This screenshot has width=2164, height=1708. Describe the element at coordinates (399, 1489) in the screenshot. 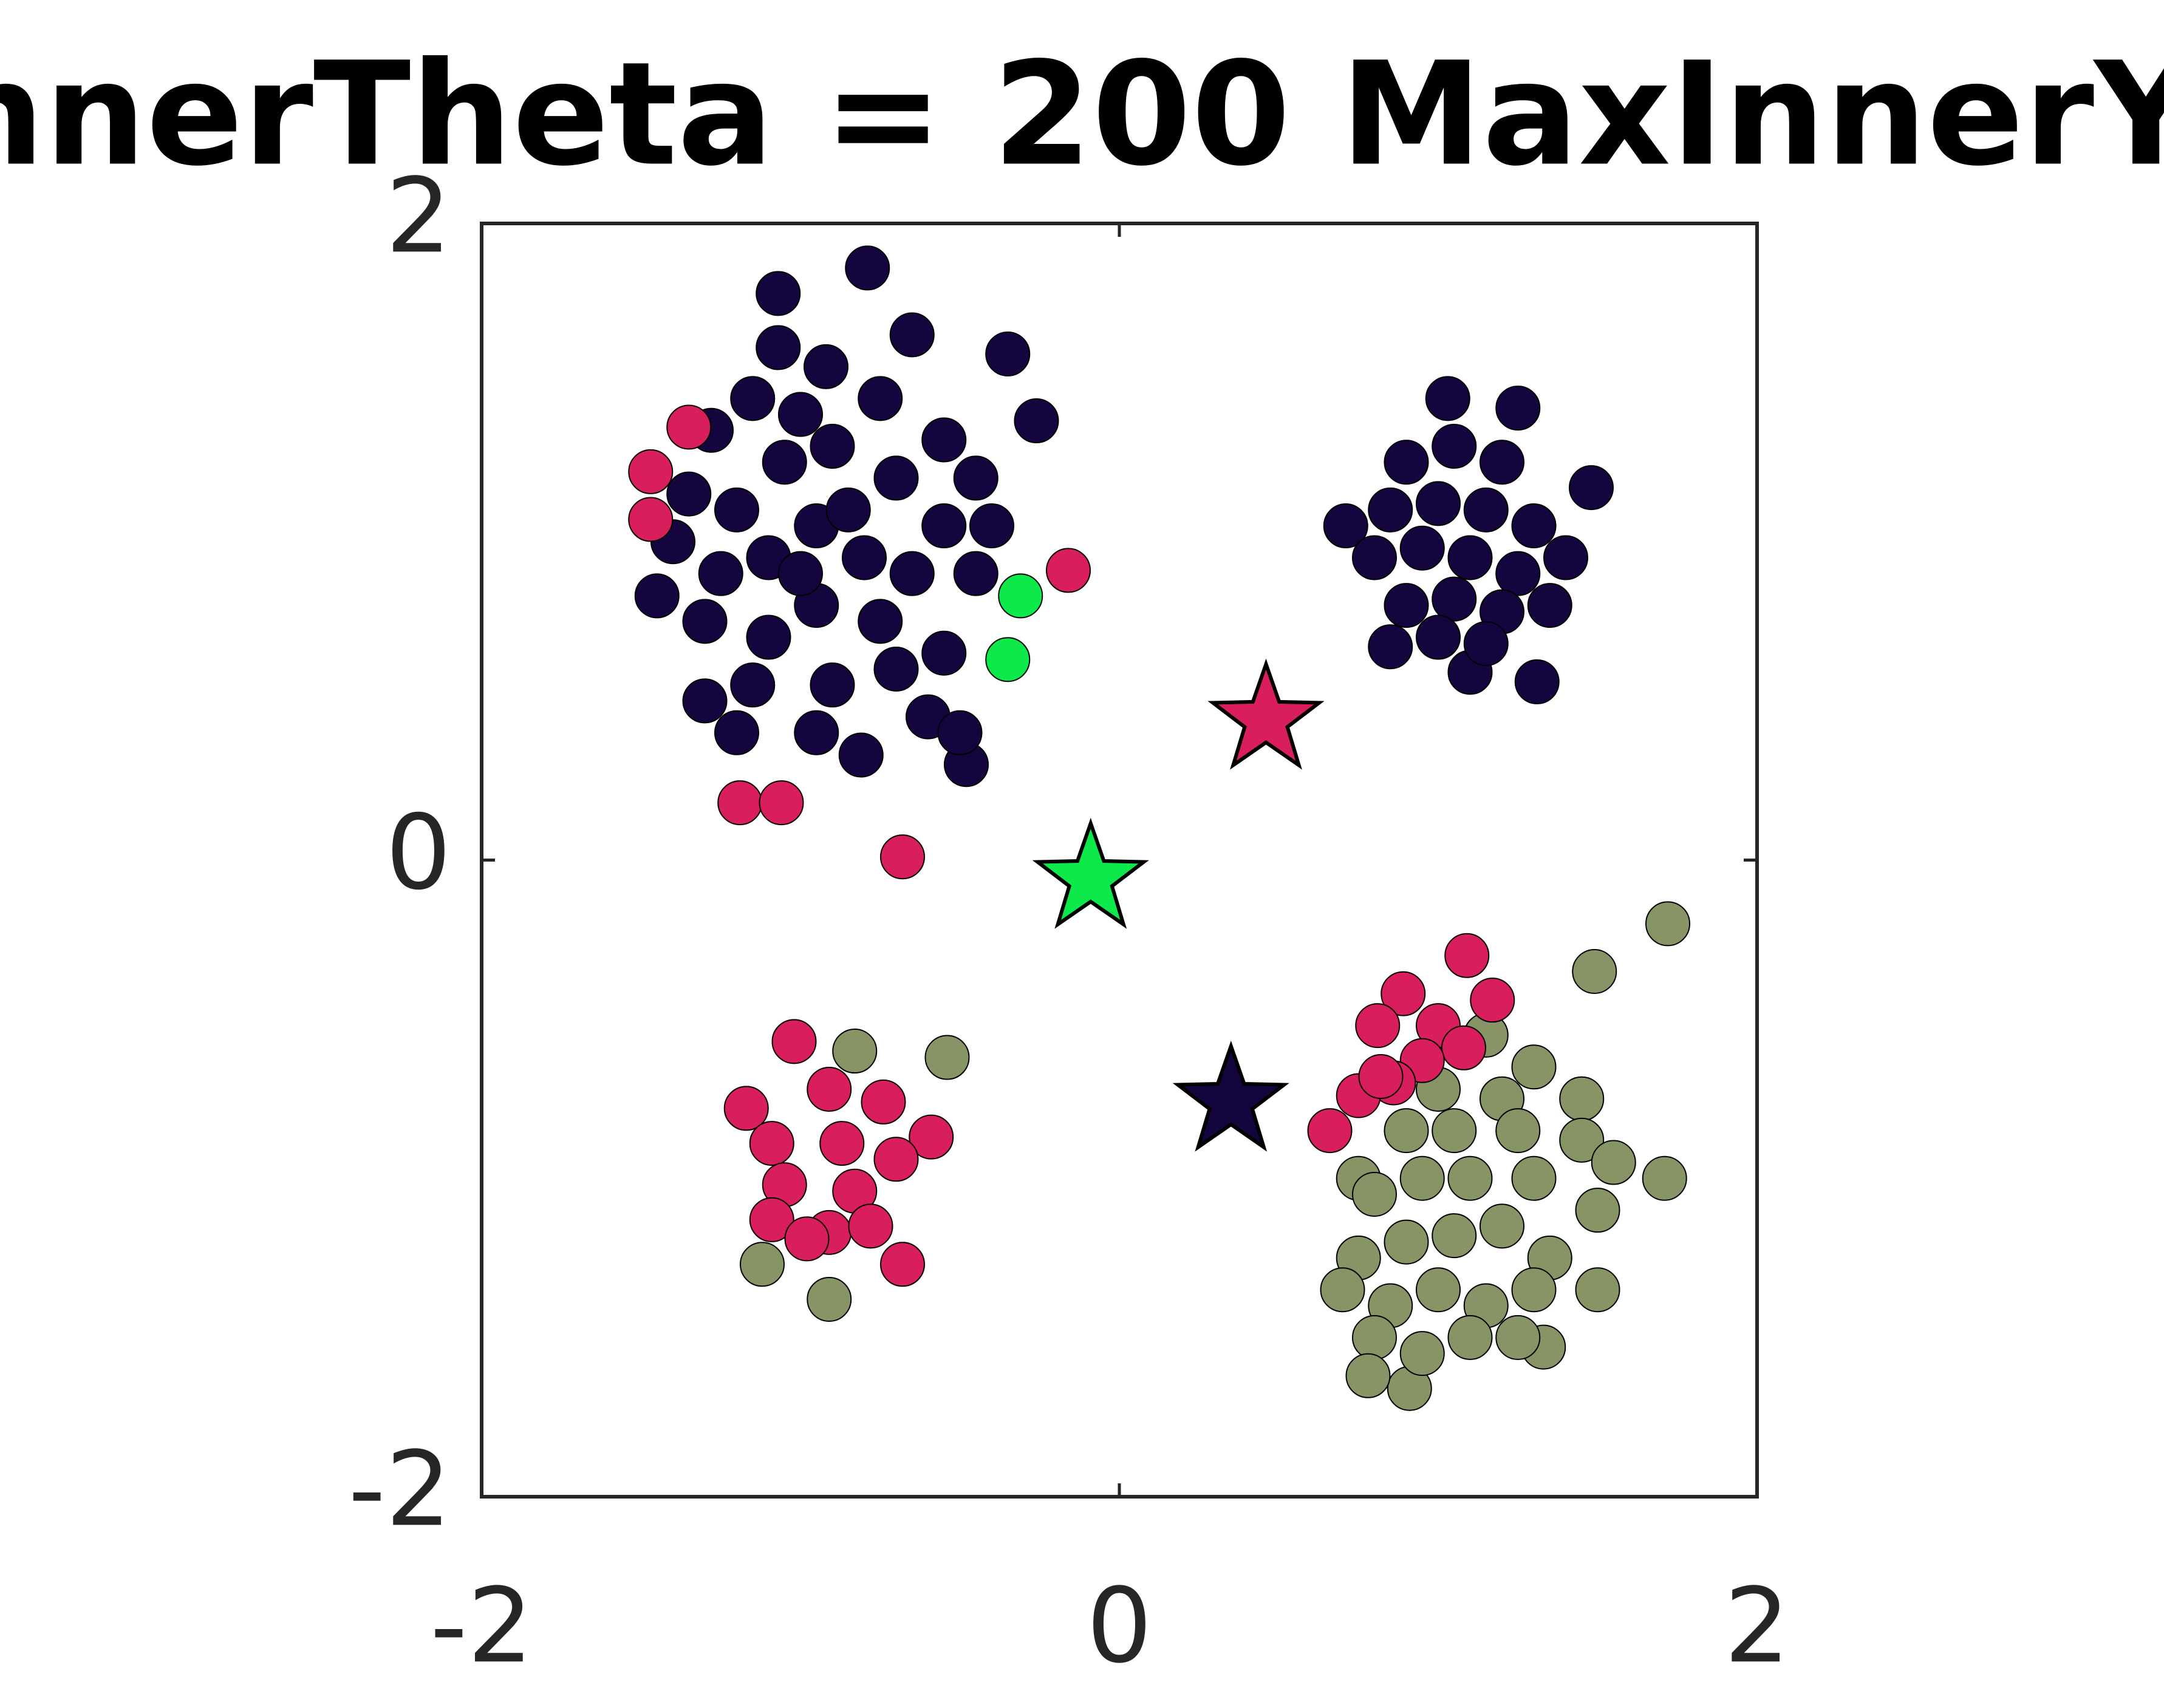

I see `y-tick-label: -2` at that location.